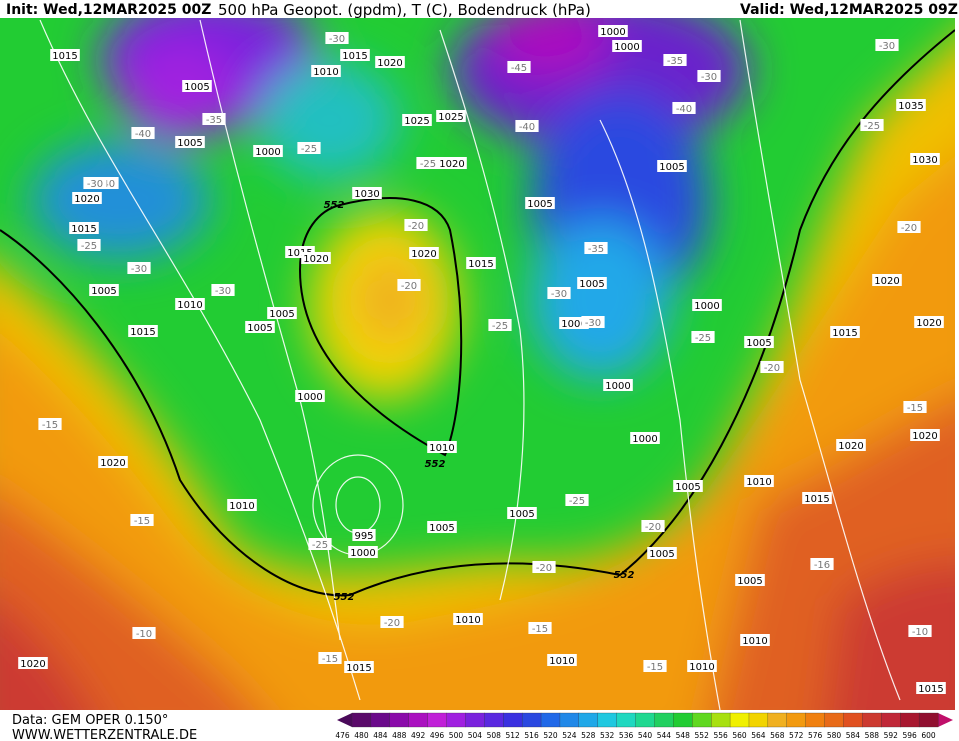  What do you see at coordinates (702, 735) in the screenshot?
I see `scale-label: 552` at bounding box center [702, 735].